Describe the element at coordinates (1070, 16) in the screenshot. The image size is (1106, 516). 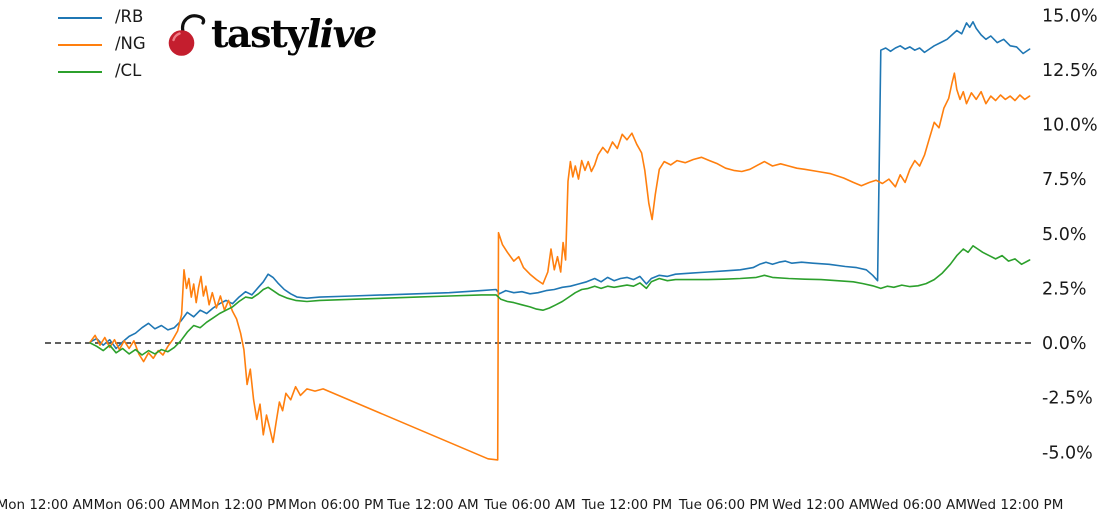
I see `y-tick-label: 15.0%` at that location.